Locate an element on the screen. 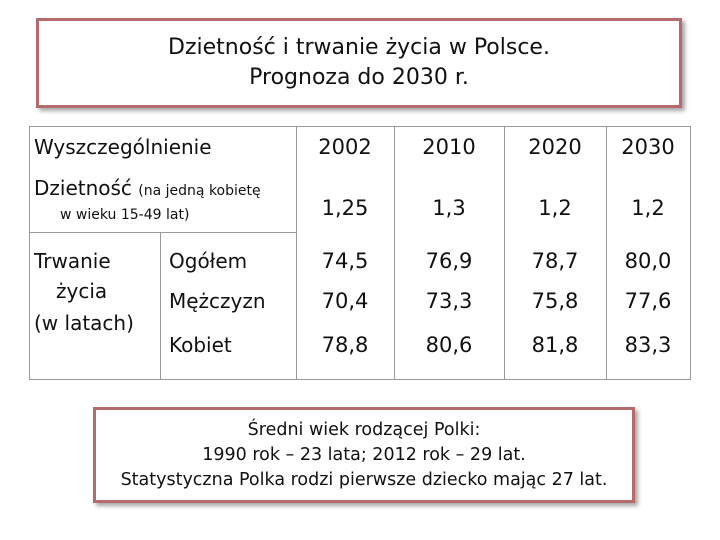 This screenshot has height=540, width=720. year-header: 2010 is located at coordinates (449, 147).